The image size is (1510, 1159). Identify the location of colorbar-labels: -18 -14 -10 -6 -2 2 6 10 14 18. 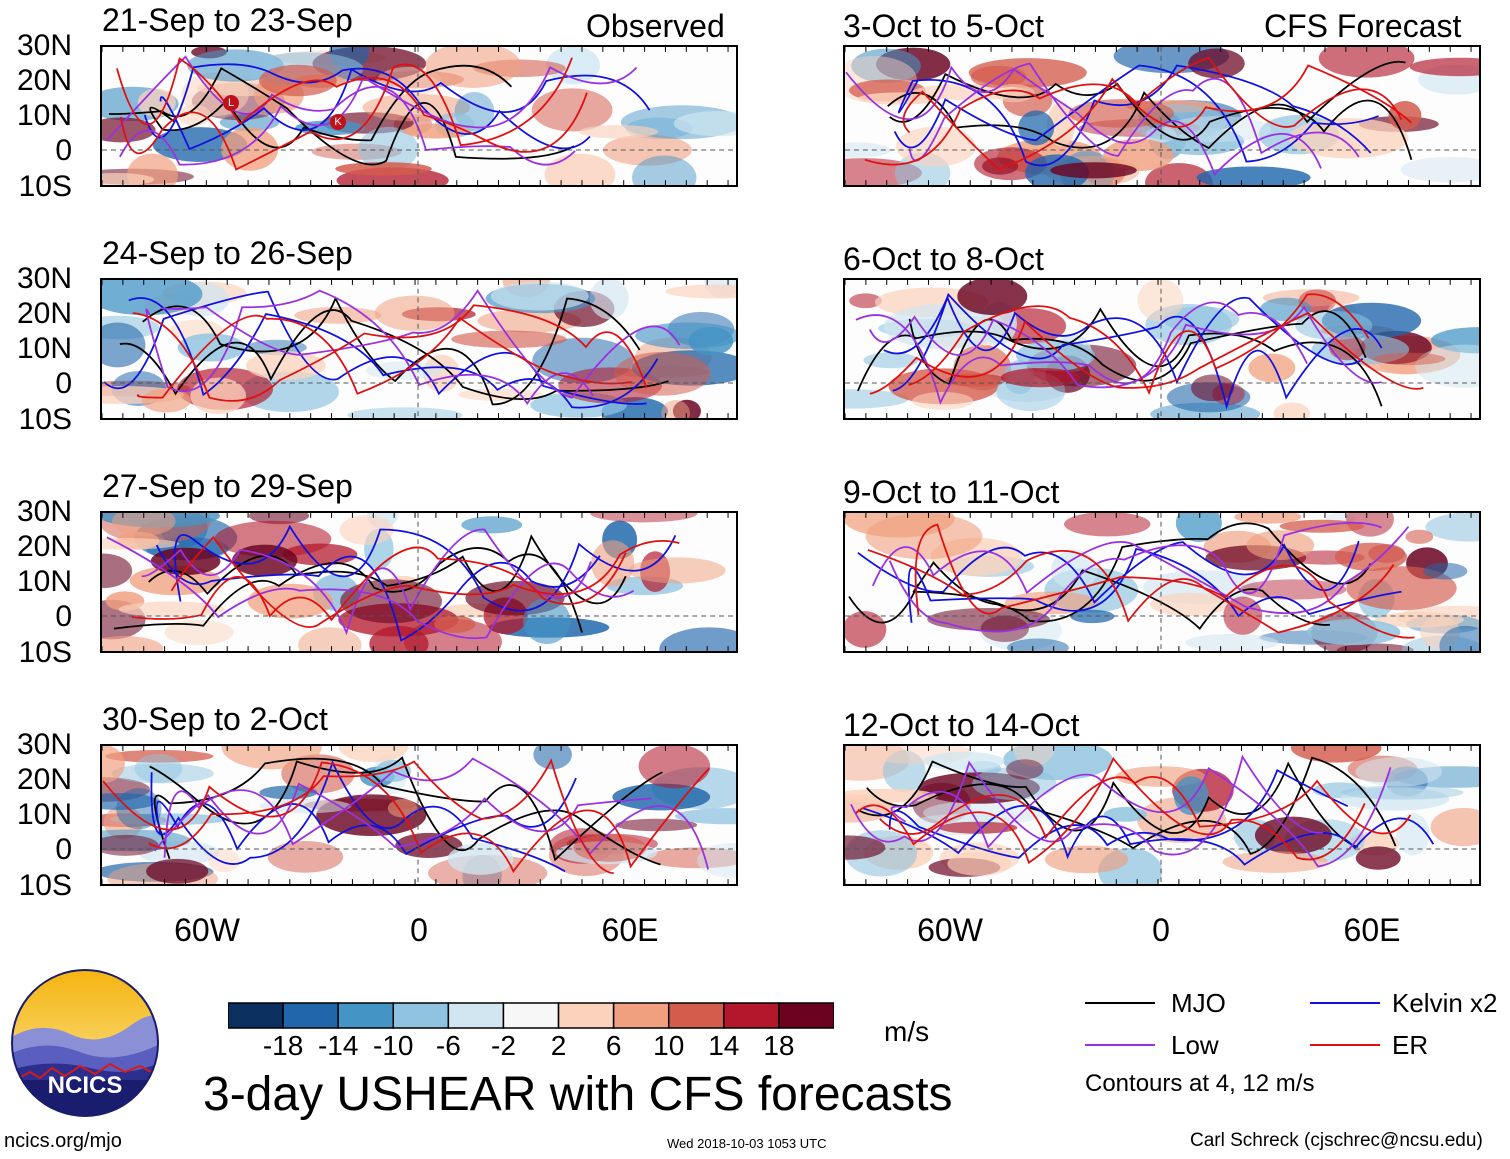
(531, 1047).